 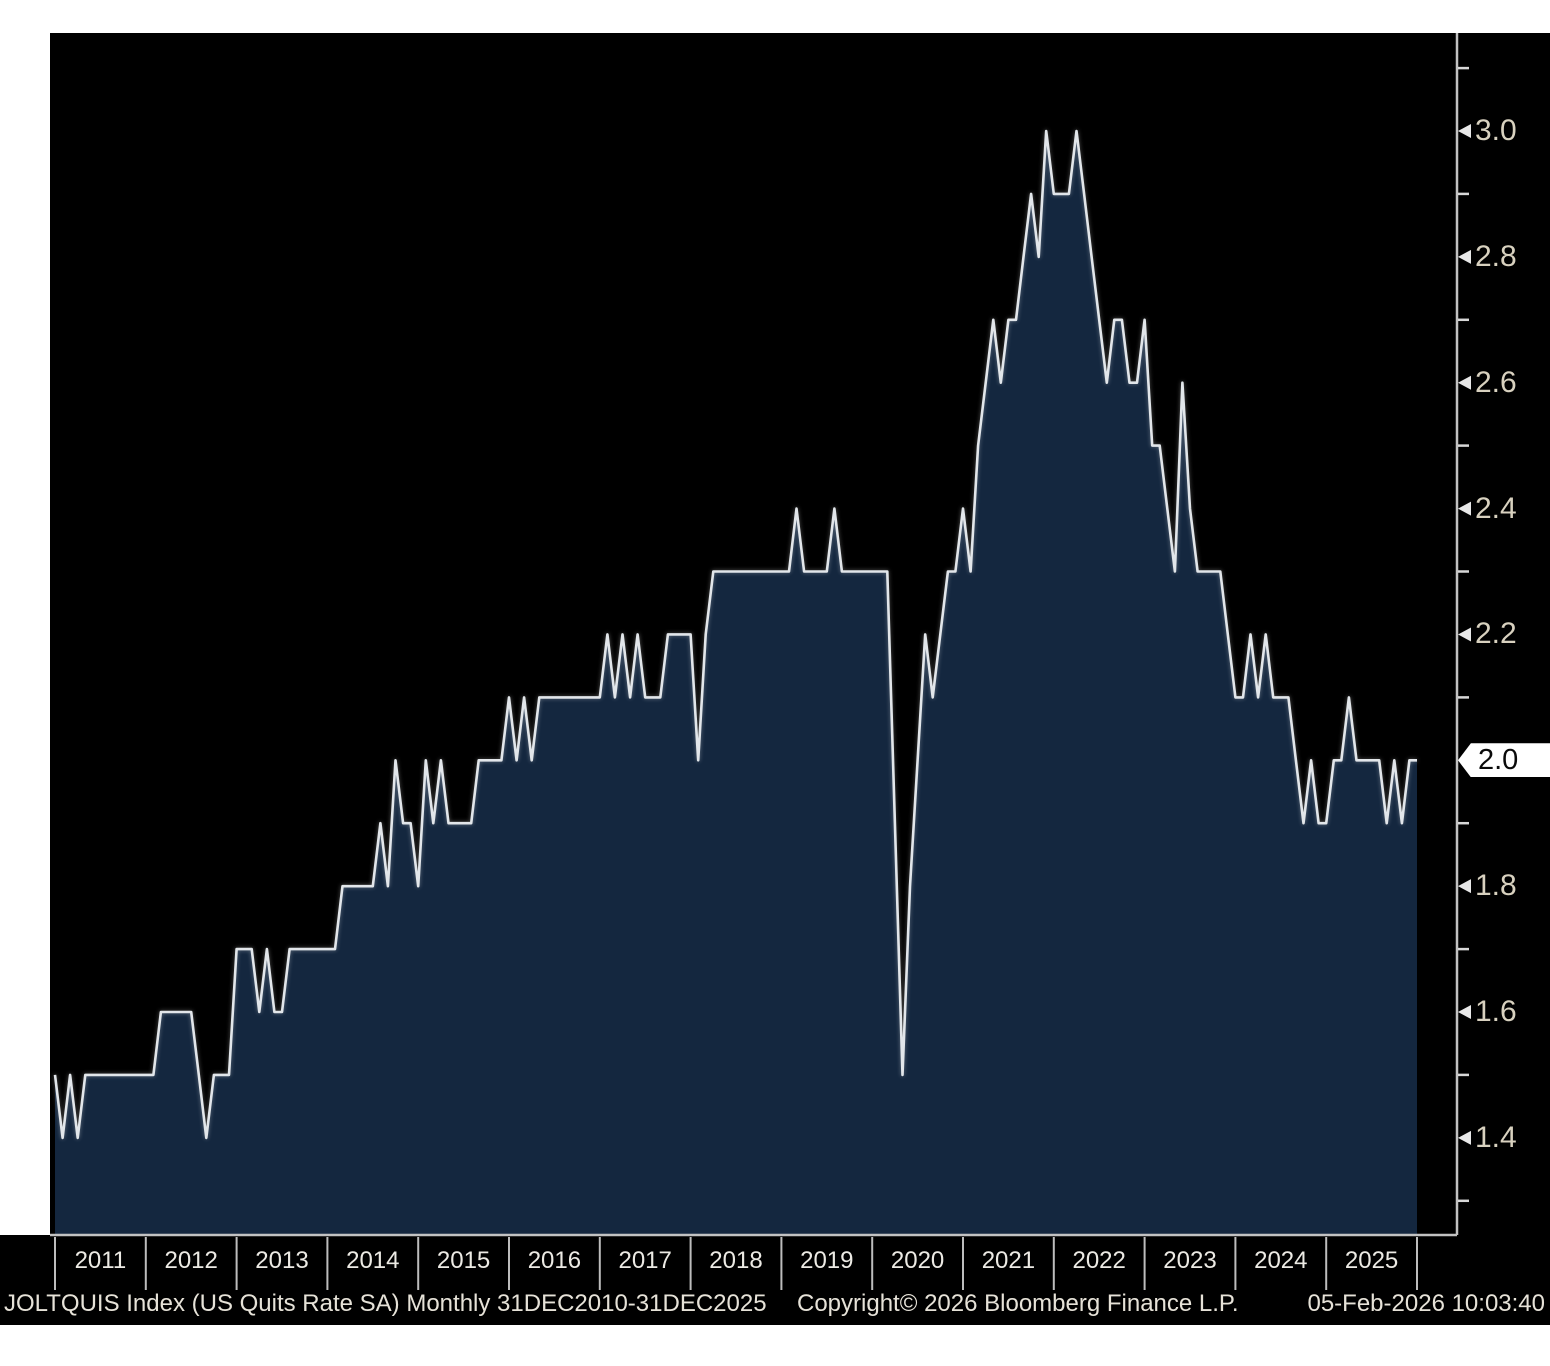 What do you see at coordinates (645, 1260) in the screenshot?
I see `x-axis-year-label: 2017` at bounding box center [645, 1260].